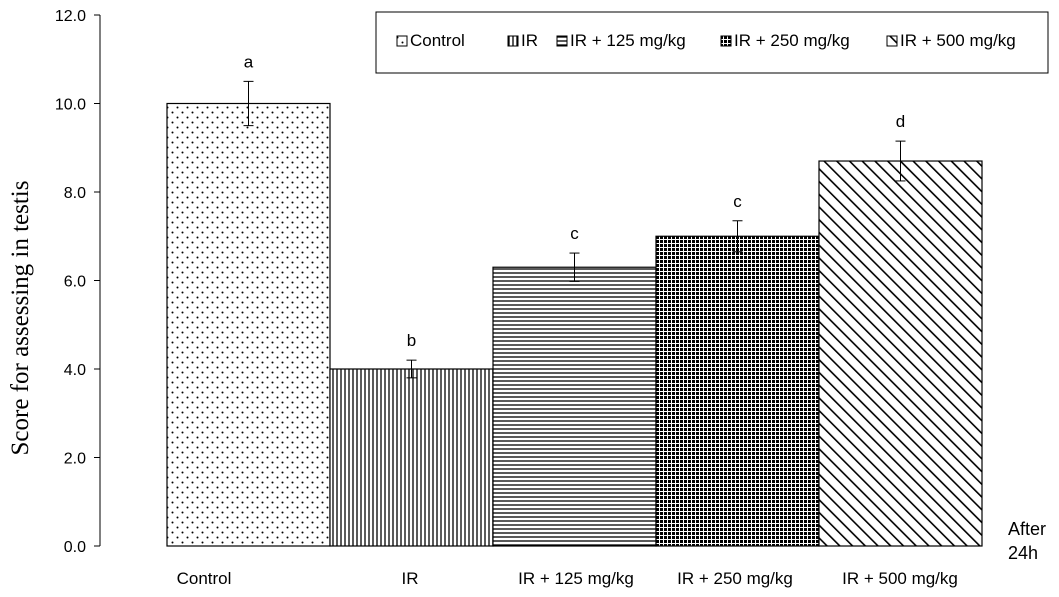  Describe the element at coordinates (75, 193) in the screenshot. I see `y-tick-label: 8.0` at that location.